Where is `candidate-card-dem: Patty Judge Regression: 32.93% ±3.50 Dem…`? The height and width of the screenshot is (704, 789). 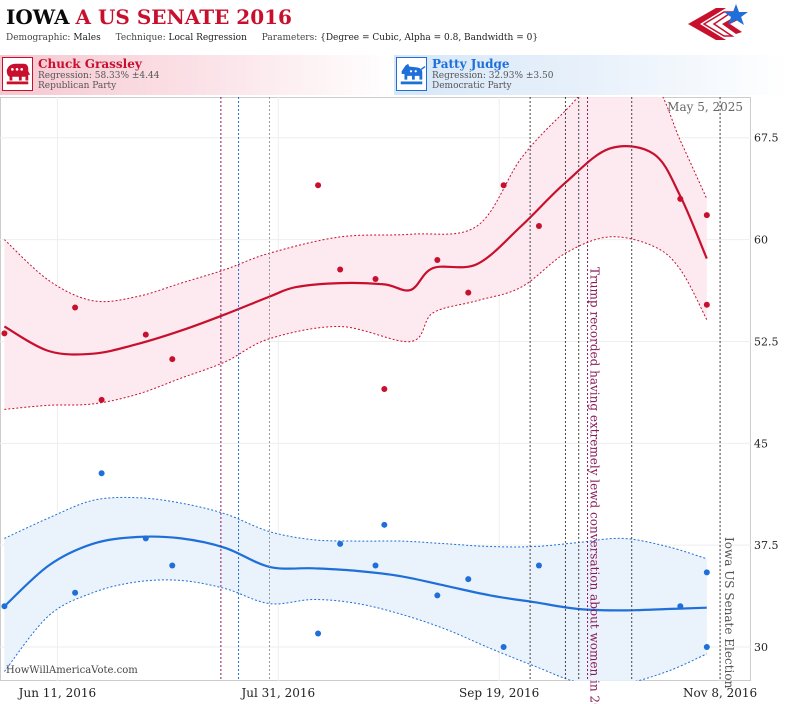
candidate-card-dem: Patty Judge Regression: 32.93% ±3.50 Dem… is located at coordinates (591, 75).